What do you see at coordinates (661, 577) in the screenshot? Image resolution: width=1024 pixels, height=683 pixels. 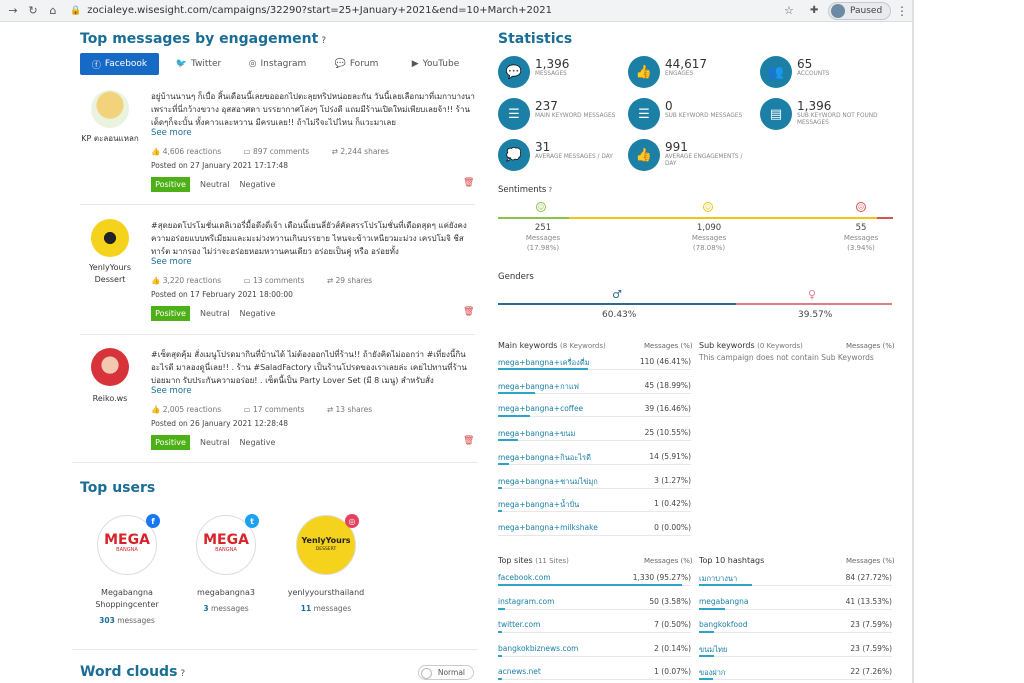 I see `site-row-value: 1,330 (95.27%)` at bounding box center [661, 577].